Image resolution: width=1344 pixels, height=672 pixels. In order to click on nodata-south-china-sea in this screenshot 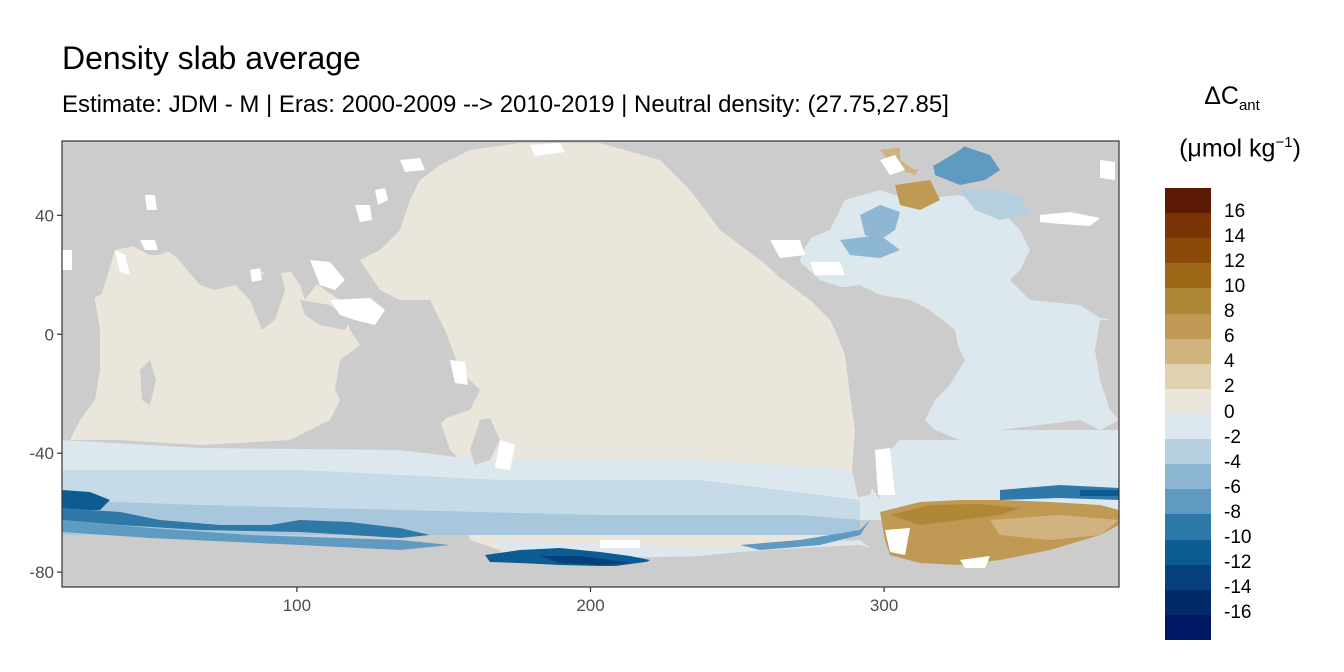, I will do `click(327, 275)`.